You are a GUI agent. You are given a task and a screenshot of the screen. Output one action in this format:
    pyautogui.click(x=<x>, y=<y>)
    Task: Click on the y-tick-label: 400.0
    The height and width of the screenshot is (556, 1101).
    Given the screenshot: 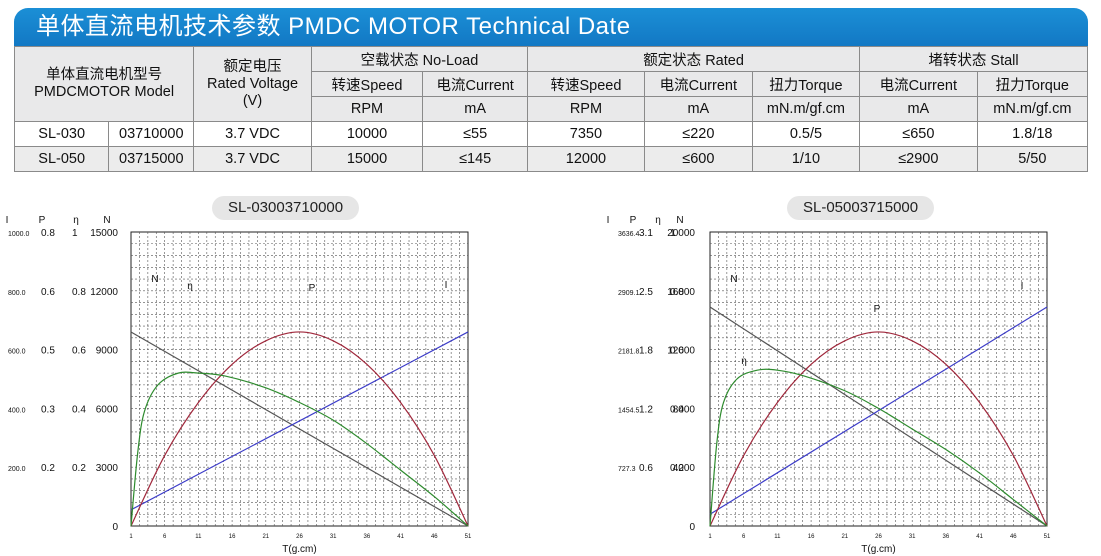 What is the action you would take?
    pyautogui.click(x=17, y=410)
    